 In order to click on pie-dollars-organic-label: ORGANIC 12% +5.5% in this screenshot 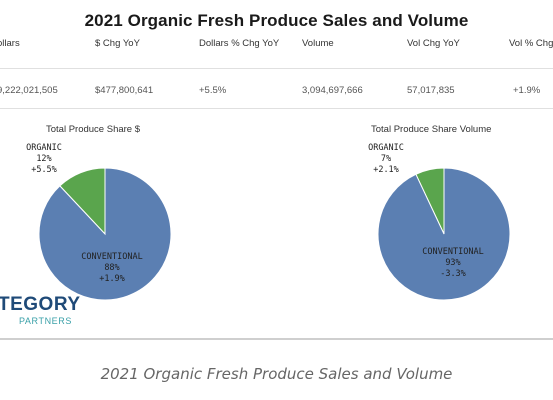, I will do `click(44, 159)`.